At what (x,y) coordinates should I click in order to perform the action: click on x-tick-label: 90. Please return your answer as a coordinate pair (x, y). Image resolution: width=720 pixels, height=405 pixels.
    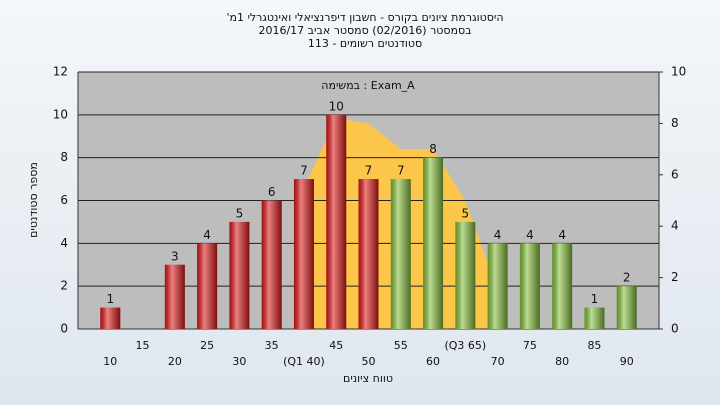
    Looking at the image, I should click on (627, 361).